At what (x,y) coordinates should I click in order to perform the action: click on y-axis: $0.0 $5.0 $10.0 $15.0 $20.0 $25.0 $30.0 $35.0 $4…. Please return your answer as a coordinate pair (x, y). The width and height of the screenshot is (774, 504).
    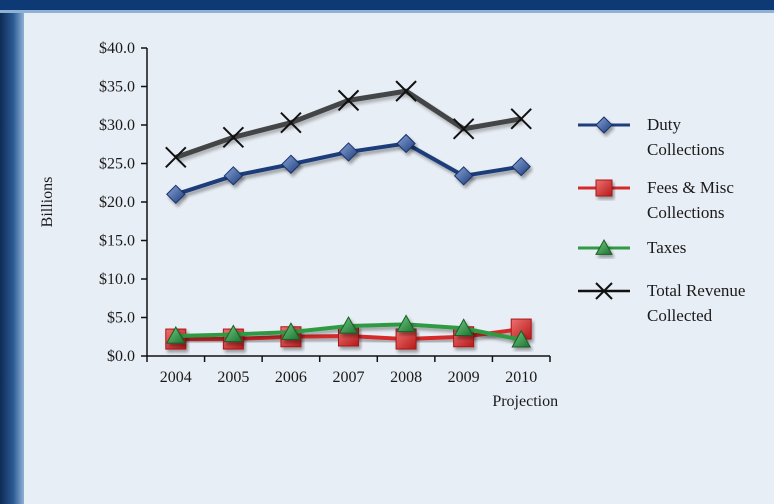
    Looking at the image, I should click on (93, 202).